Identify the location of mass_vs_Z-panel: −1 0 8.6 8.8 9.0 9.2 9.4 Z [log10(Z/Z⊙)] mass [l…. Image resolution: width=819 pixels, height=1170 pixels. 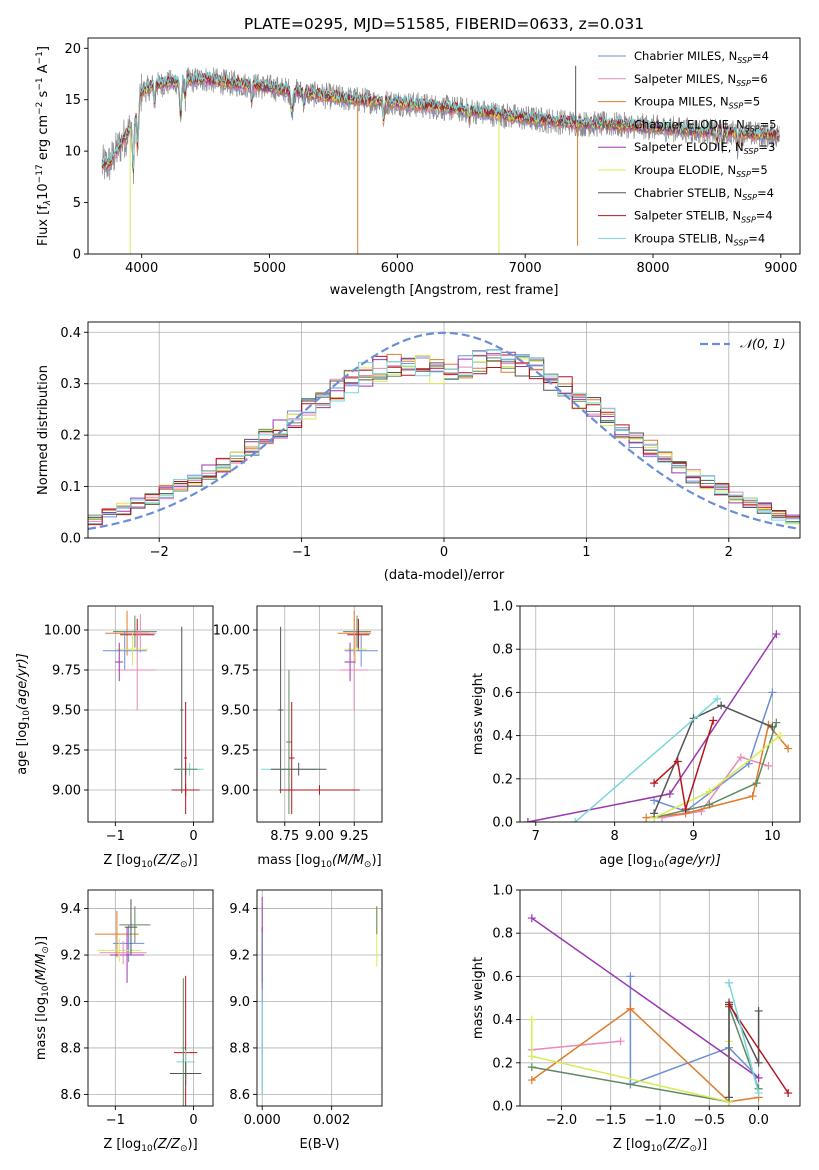
(124, 1021).